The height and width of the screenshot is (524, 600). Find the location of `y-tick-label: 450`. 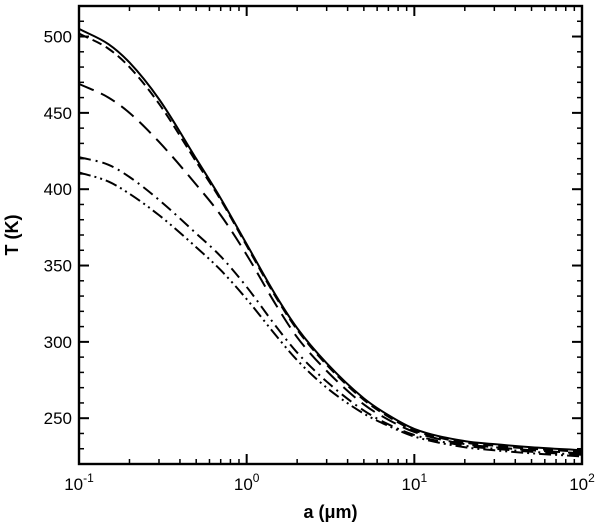

y-tick-label: 450 is located at coordinates (58, 113).